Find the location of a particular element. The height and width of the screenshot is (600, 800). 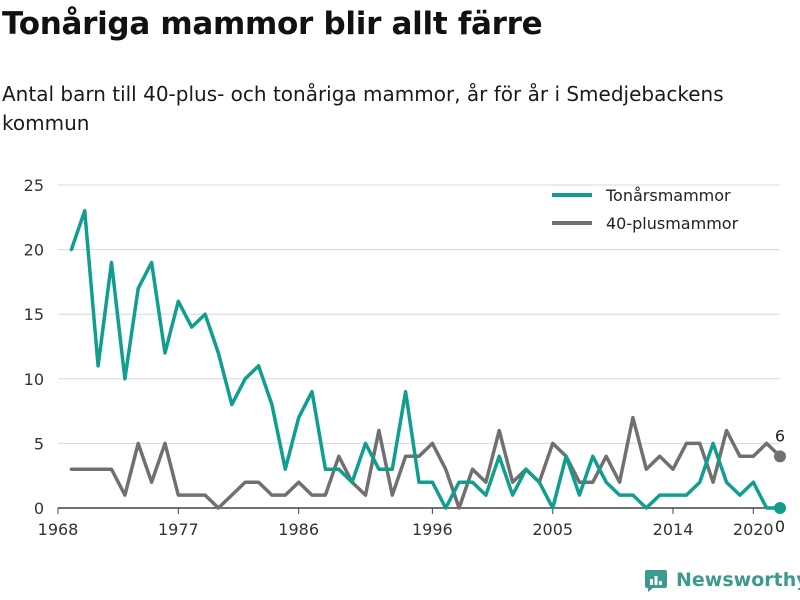

chart-title: Tonåriga mammor blir allt färre is located at coordinates (272, 24).